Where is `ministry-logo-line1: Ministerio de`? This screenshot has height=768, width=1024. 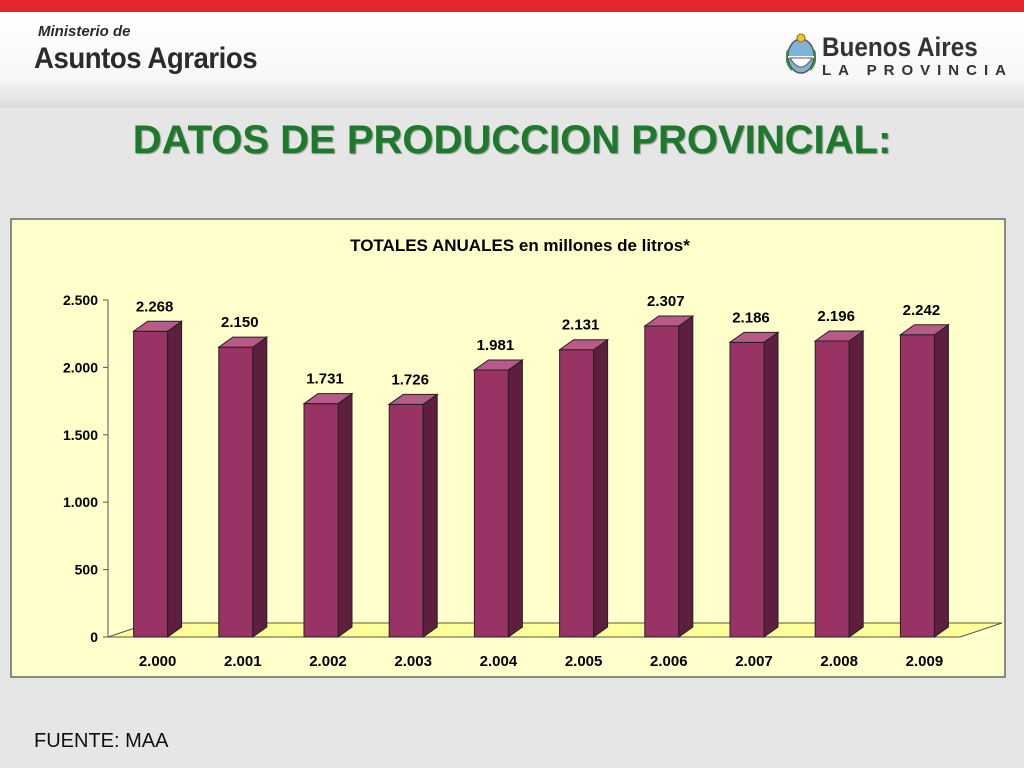
ministry-logo-line1: Ministerio de is located at coordinates (84, 31).